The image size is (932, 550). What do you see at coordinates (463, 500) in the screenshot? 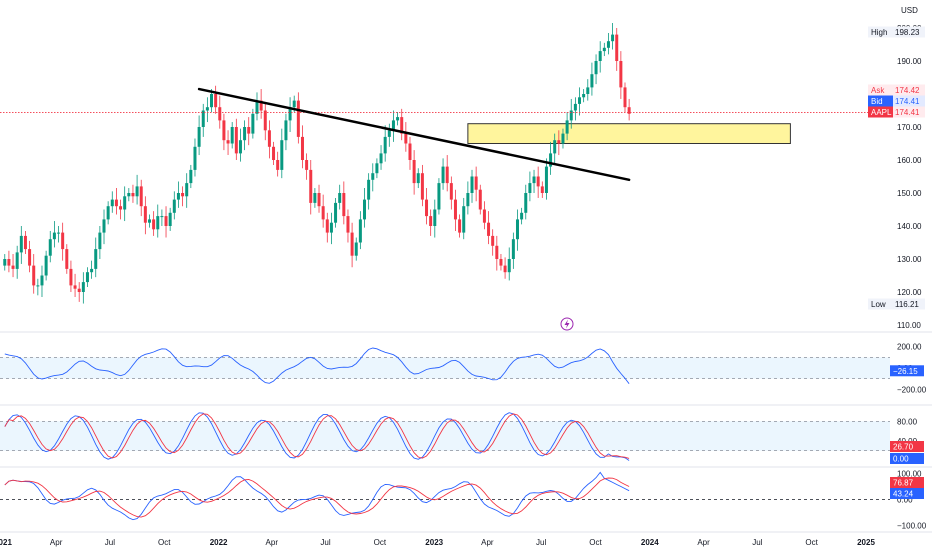
I see `oscillator-indicator: 100.00 0.00 −100.00 76.87 43.24` at bounding box center [463, 500].